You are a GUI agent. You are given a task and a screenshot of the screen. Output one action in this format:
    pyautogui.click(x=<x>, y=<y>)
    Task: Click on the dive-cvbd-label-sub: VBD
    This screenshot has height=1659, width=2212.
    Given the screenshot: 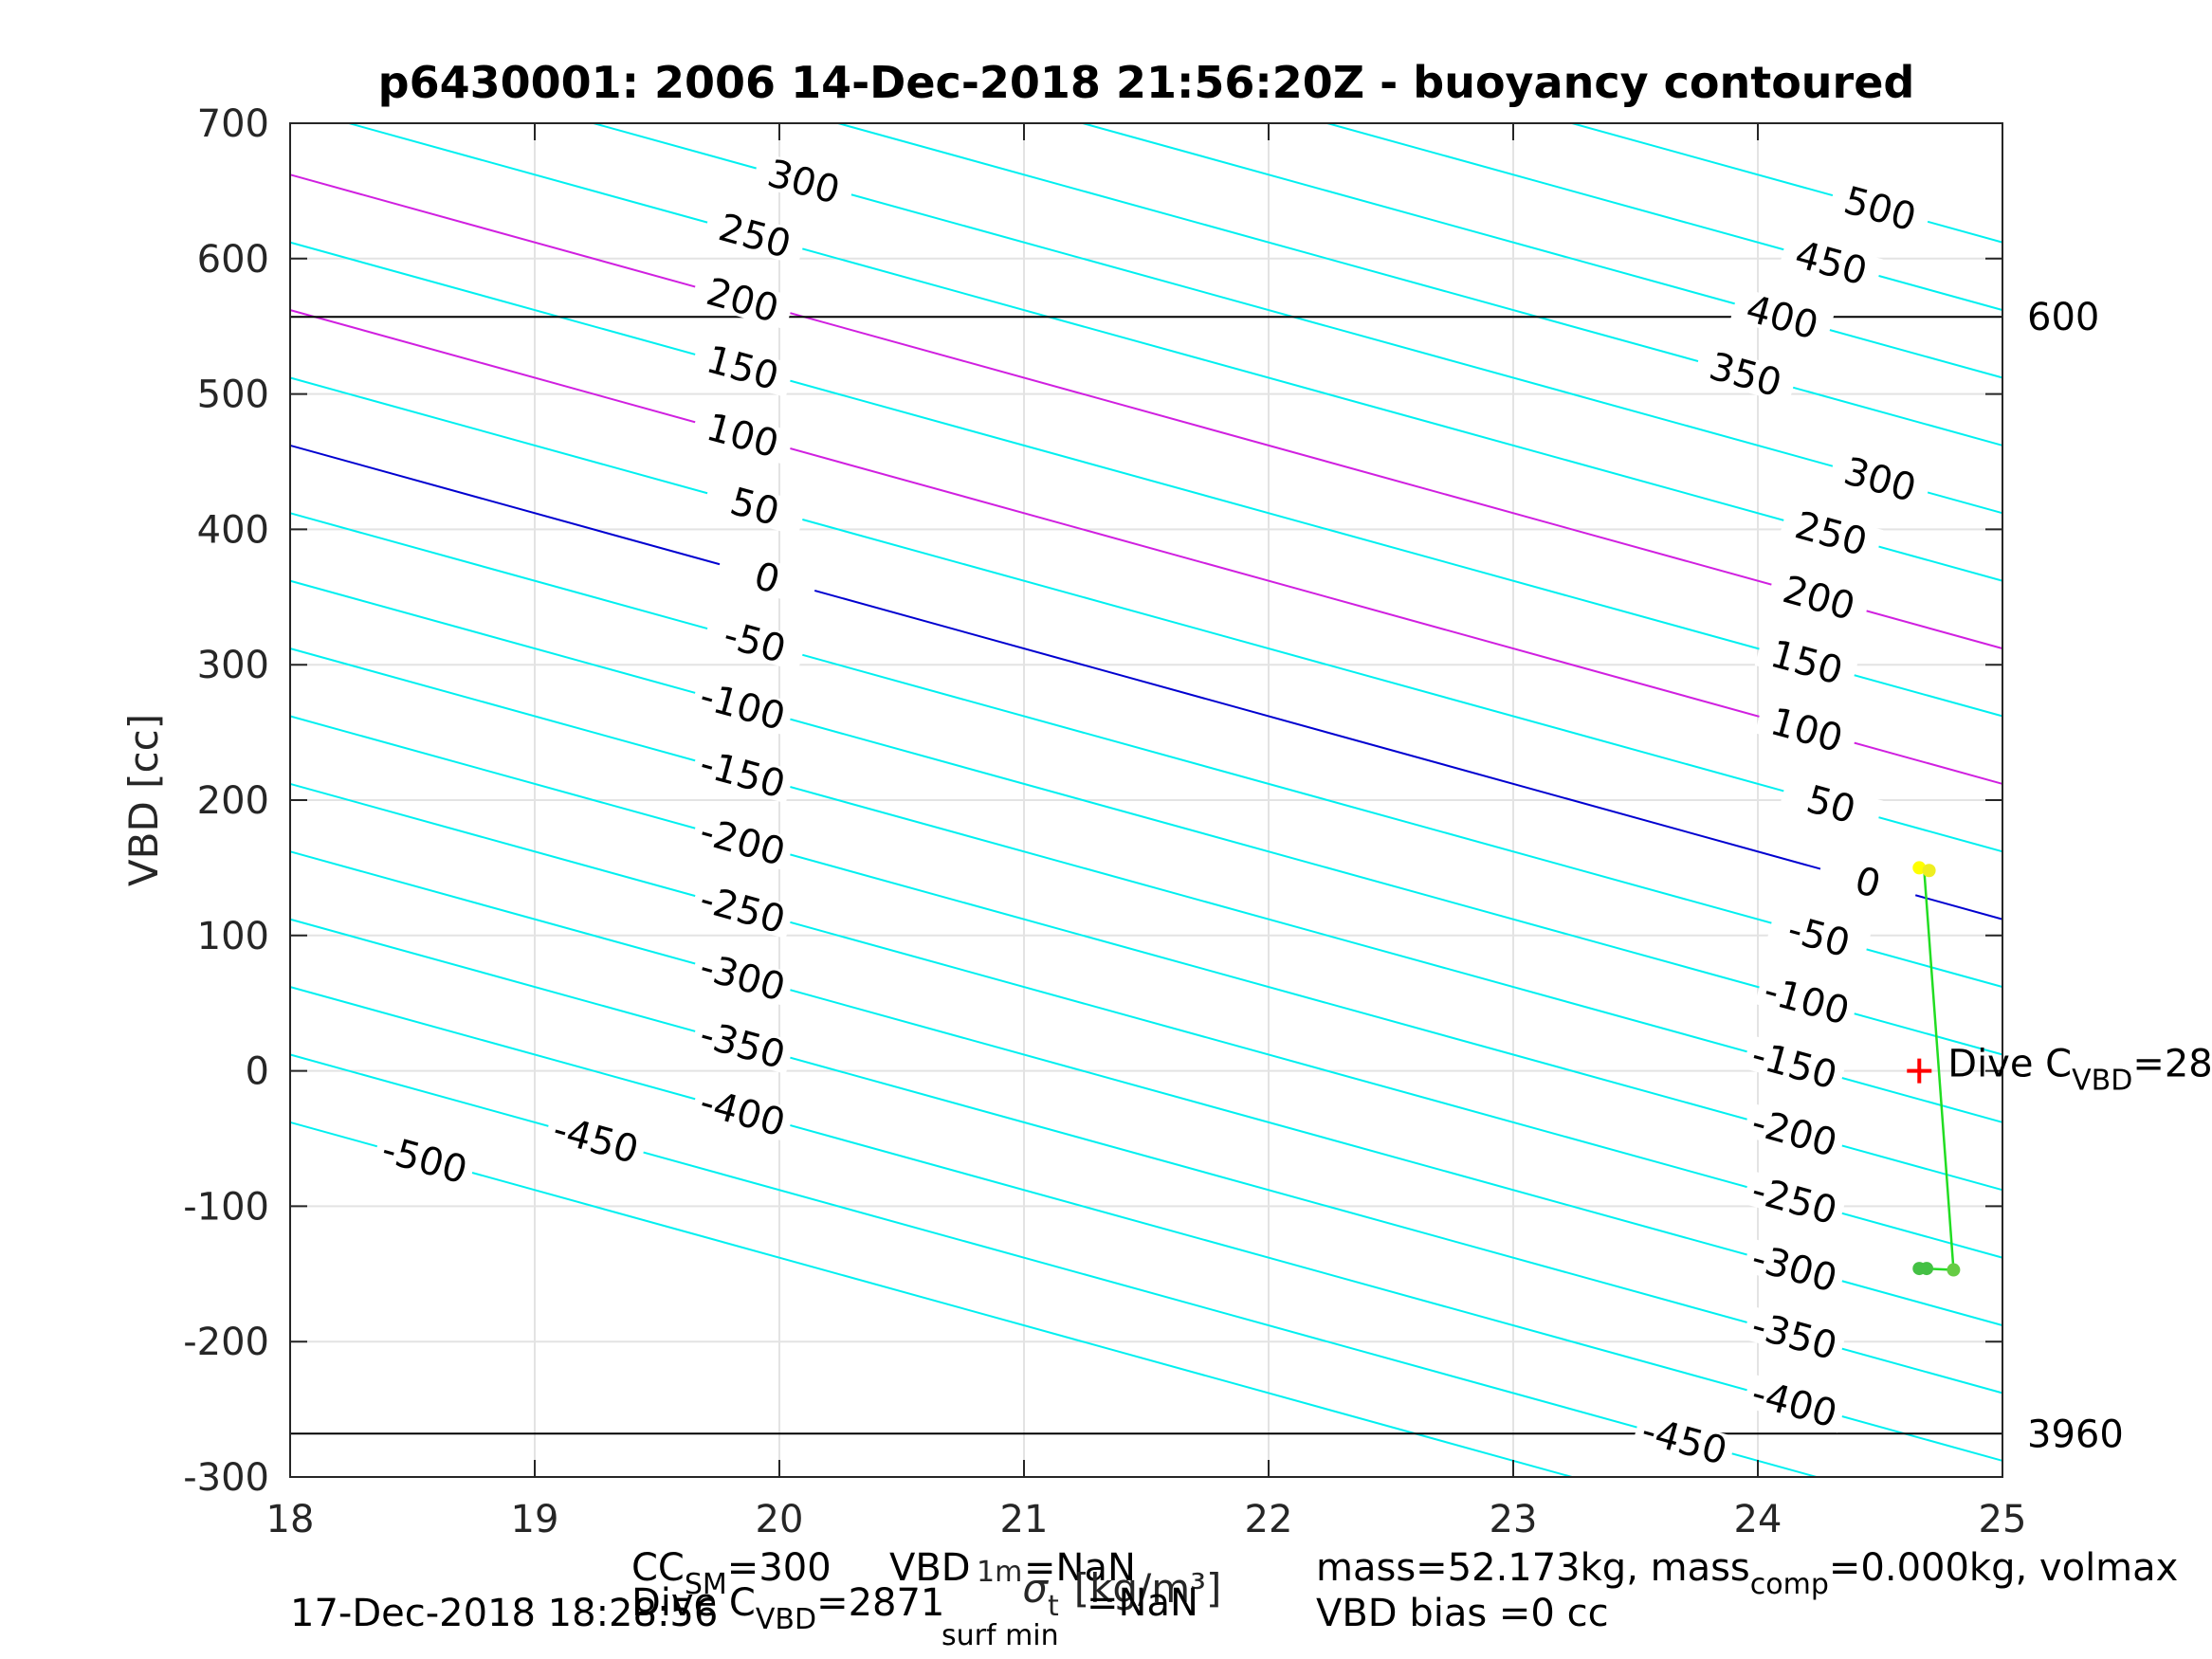 What is the action you would take?
    pyautogui.click(x=2102, y=1081)
    